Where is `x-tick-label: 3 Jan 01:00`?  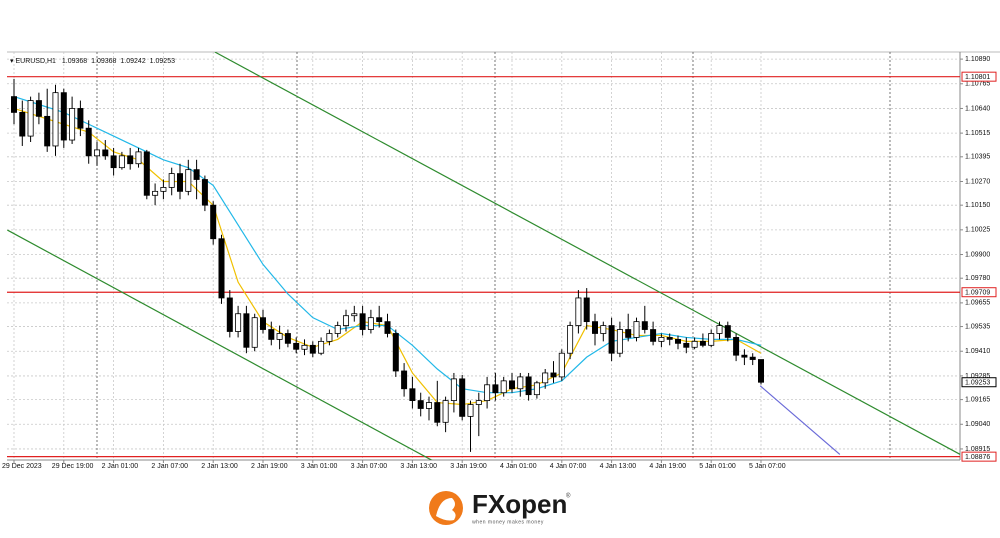
x-tick-label: 3 Jan 01:00 is located at coordinates (319, 466).